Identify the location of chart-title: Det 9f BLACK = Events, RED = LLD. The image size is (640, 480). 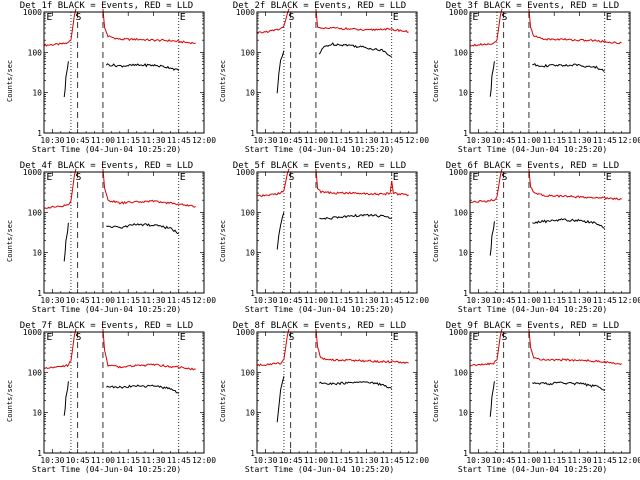
(532, 326).